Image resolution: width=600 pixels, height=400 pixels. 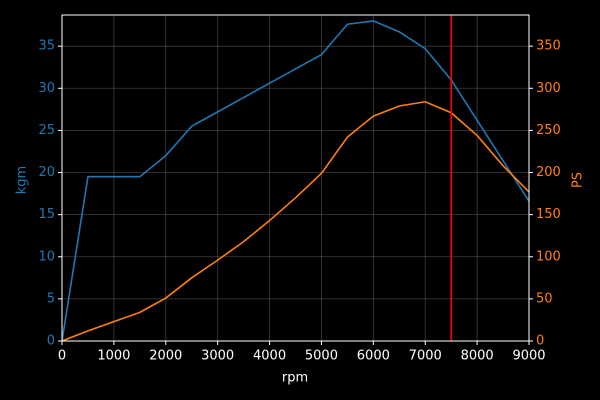 I want to click on y2-tick-label: 0, so click(x=540, y=341).